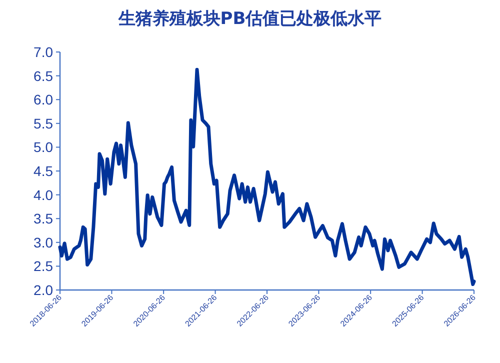 Image resolution: width=500 pixels, height=363 pixels. I want to click on y-tick-label: 6.5, so click(44, 76).